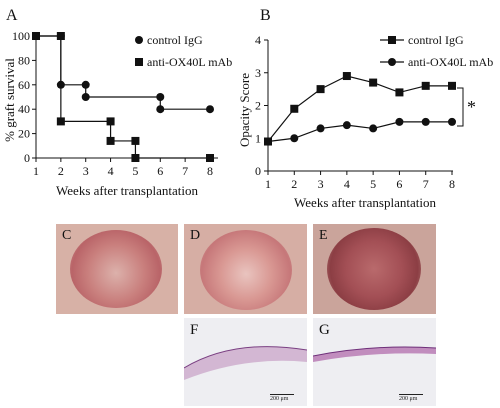 The image size is (500, 408). I want to click on scale-text-g: 200 μm, so click(408, 399).